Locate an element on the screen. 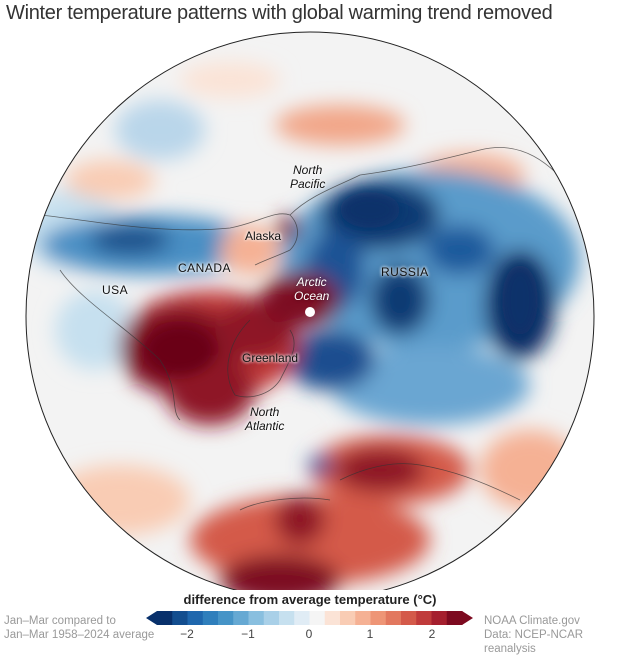  label-russia: RUSSIA is located at coordinates (405, 272).